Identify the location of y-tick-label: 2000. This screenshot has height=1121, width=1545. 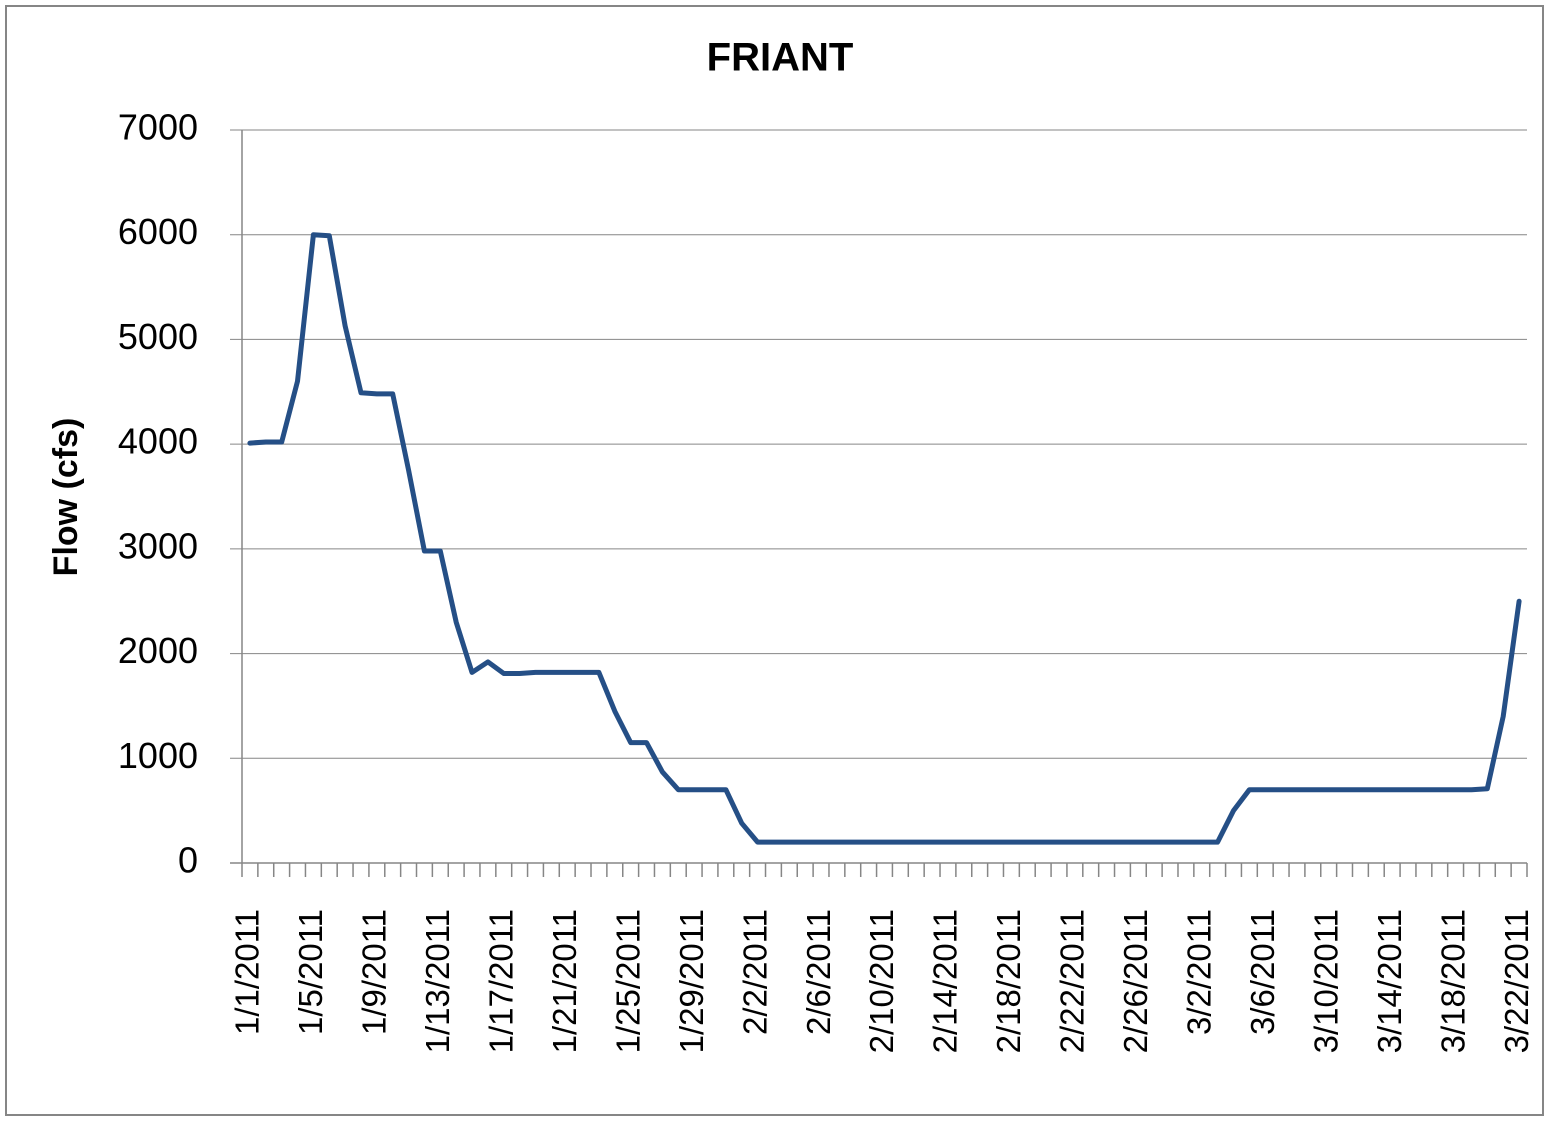
(158, 650).